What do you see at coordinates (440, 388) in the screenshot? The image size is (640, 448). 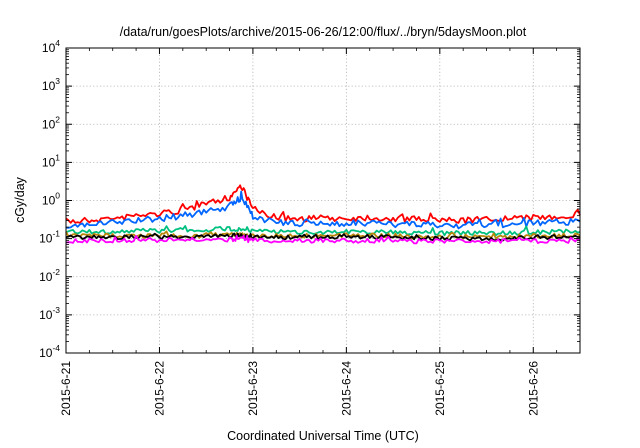 I see `x-tick-label: 2015-6-25` at bounding box center [440, 388].